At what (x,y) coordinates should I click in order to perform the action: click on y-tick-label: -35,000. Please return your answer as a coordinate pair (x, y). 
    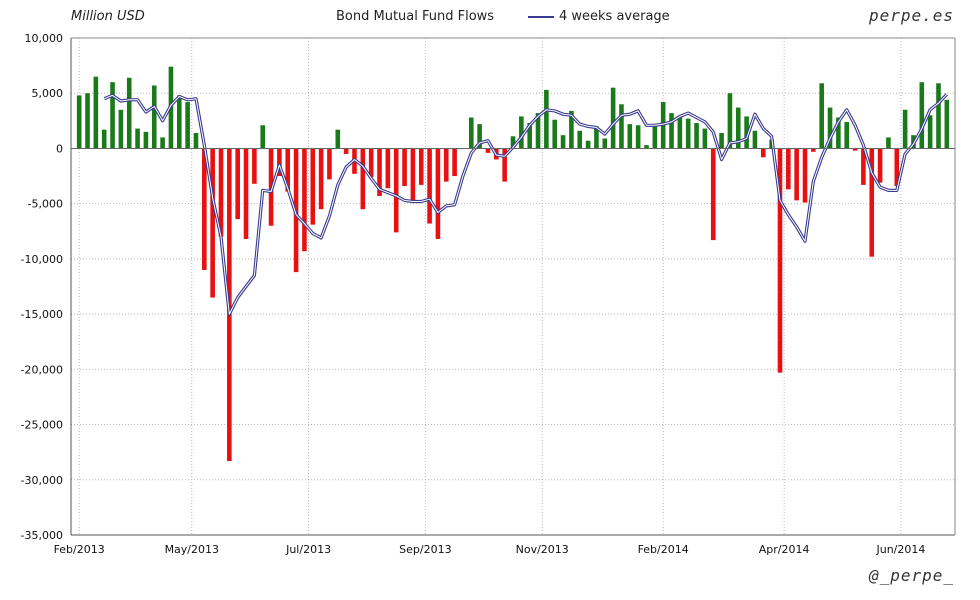
    Looking at the image, I should click on (42, 535).